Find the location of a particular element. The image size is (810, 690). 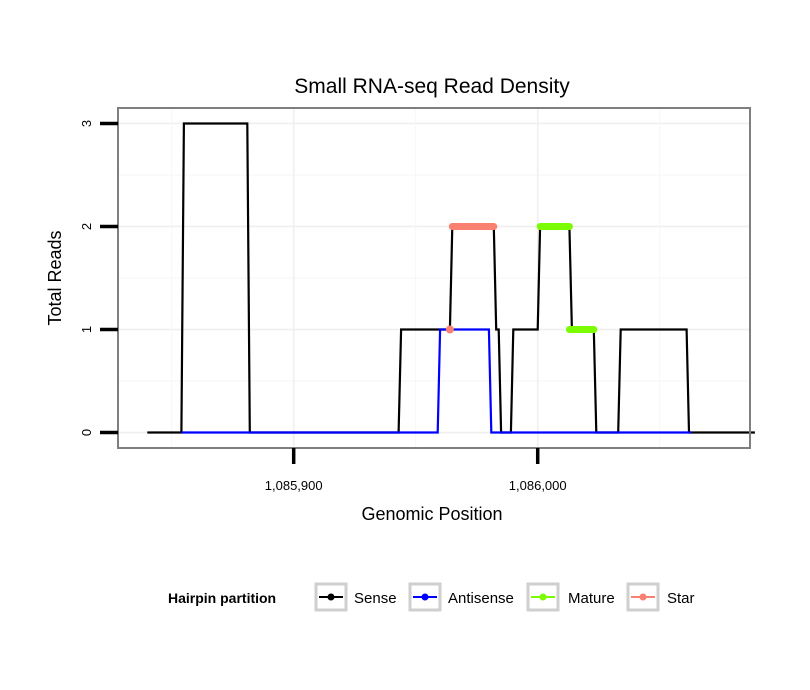

y-tick-label: 2 is located at coordinates (86, 226).